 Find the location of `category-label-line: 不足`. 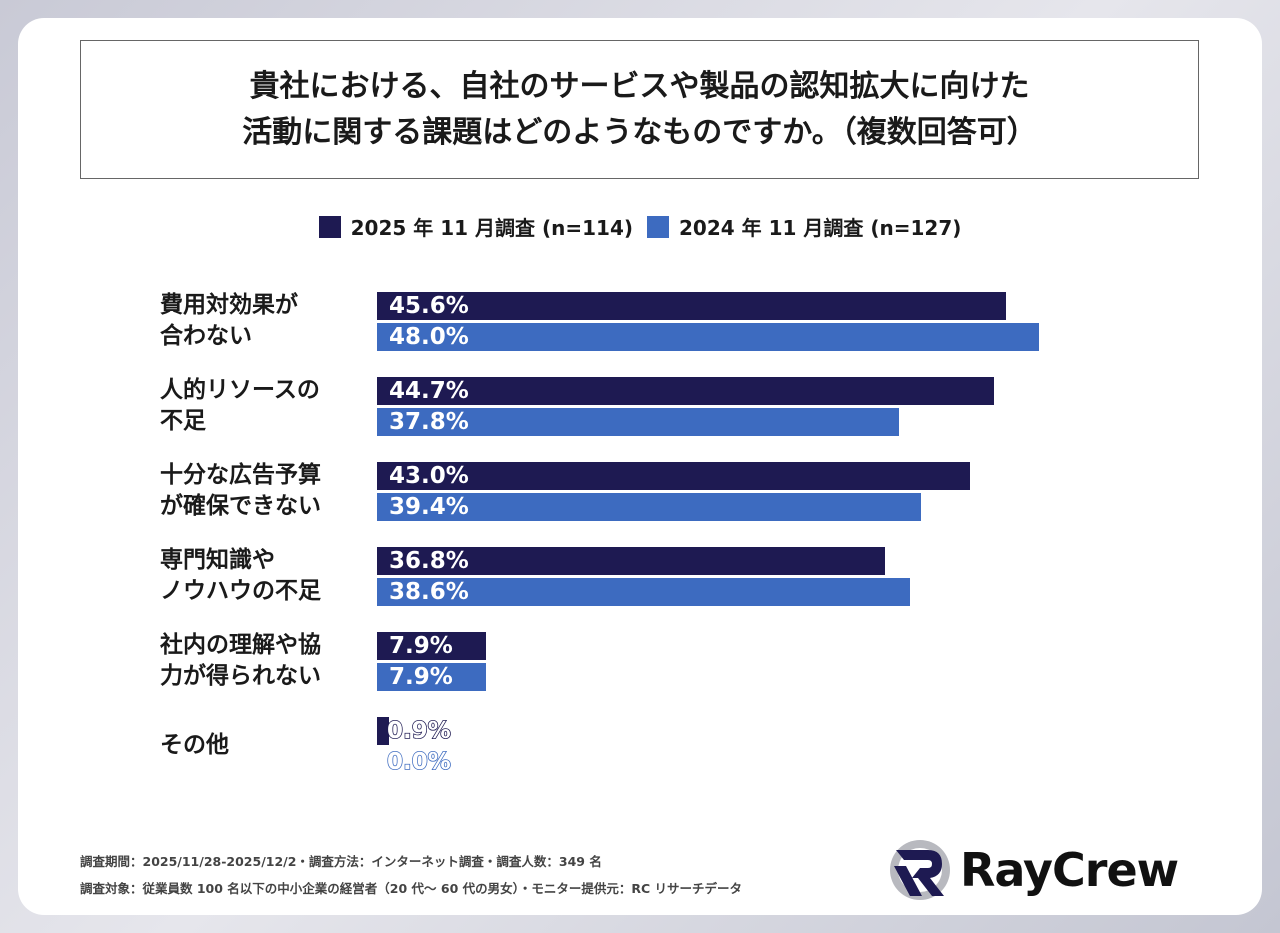

category-label-line: 不足 is located at coordinates (183, 421).